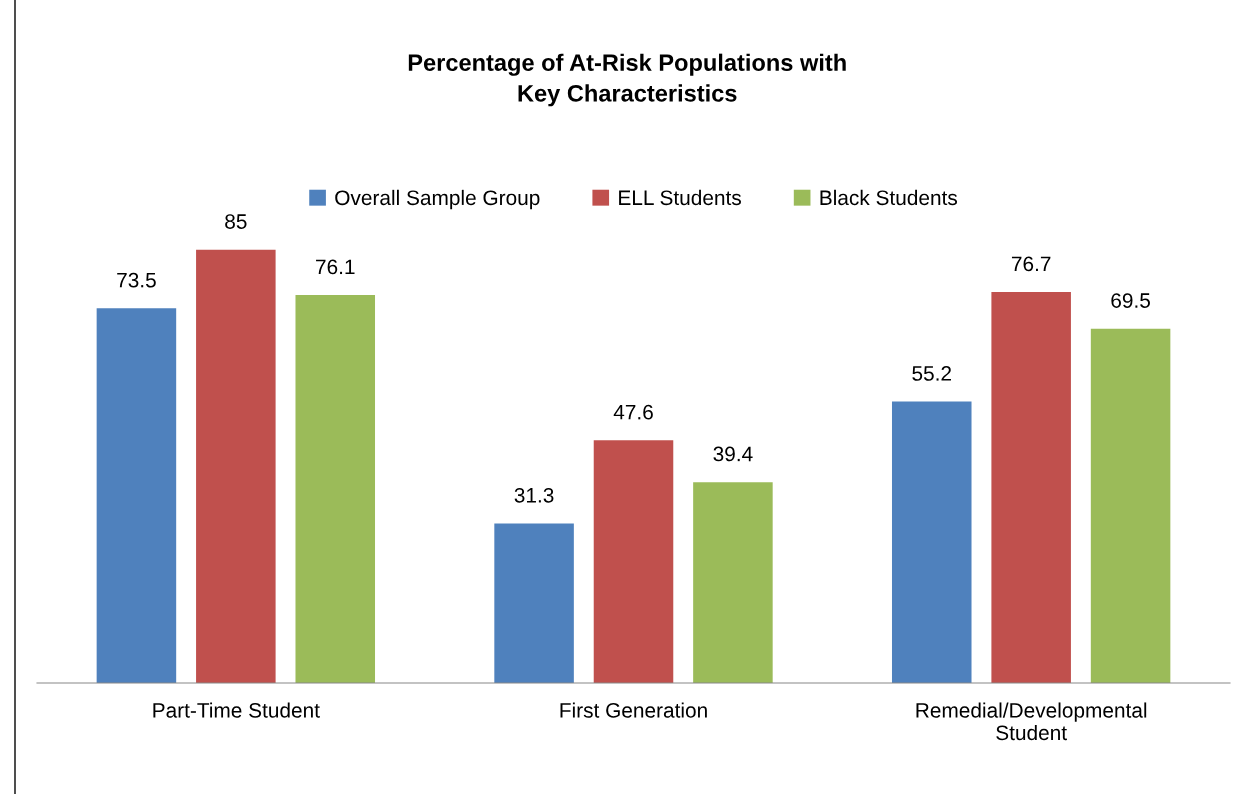 This screenshot has height=794, width=1257. Describe the element at coordinates (236, 710) in the screenshot. I see `x-tick-label: Part-Time Student` at that location.